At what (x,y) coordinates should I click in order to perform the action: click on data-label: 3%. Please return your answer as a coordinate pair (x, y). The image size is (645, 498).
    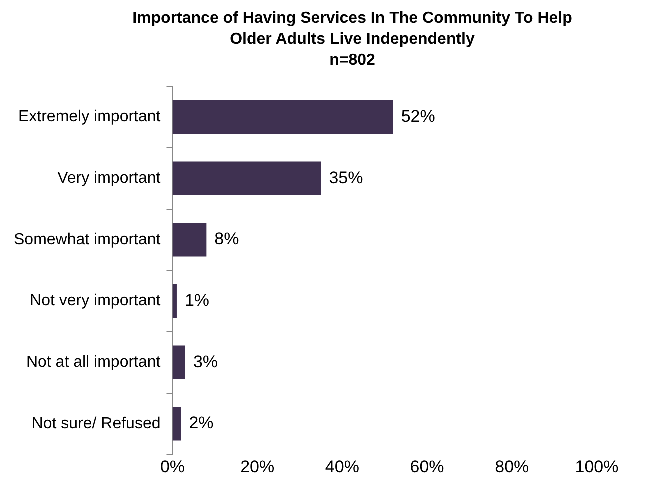
    Looking at the image, I should click on (205, 362).